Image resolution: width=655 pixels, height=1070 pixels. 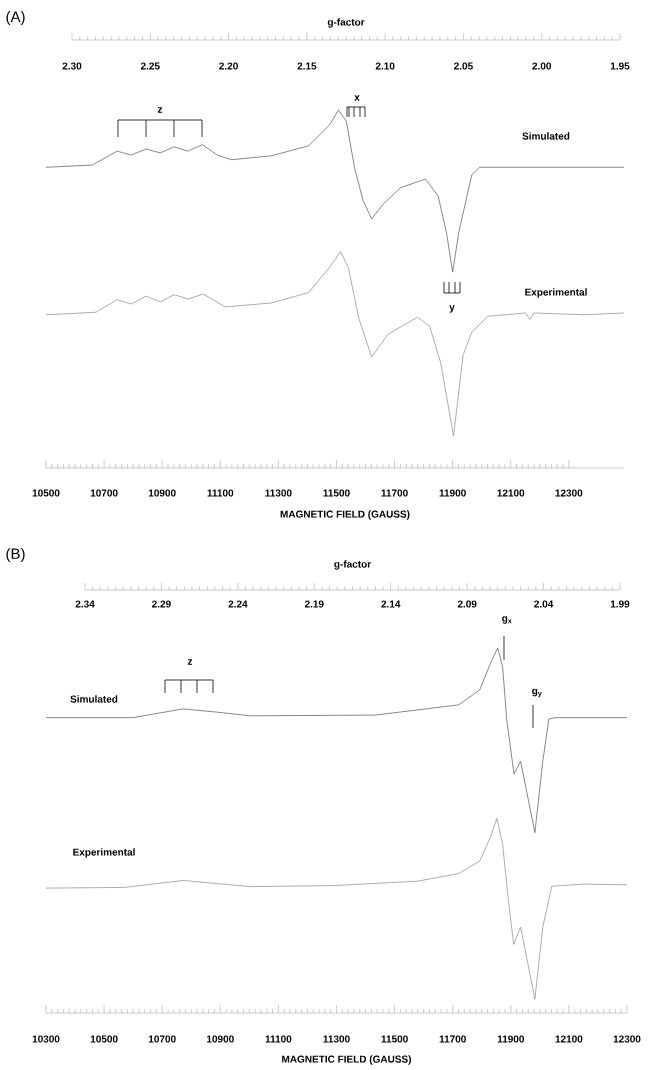 What do you see at coordinates (463, 66) in the screenshot?
I see `x2-tick-label: 2.05` at bounding box center [463, 66].